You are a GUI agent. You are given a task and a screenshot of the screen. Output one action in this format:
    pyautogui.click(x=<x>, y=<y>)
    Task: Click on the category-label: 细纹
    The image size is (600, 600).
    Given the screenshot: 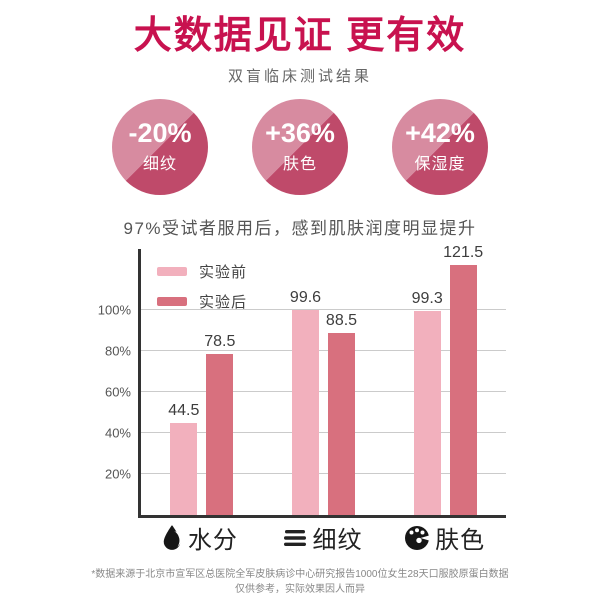 What is the action you would take?
    pyautogui.click(x=337, y=541)
    